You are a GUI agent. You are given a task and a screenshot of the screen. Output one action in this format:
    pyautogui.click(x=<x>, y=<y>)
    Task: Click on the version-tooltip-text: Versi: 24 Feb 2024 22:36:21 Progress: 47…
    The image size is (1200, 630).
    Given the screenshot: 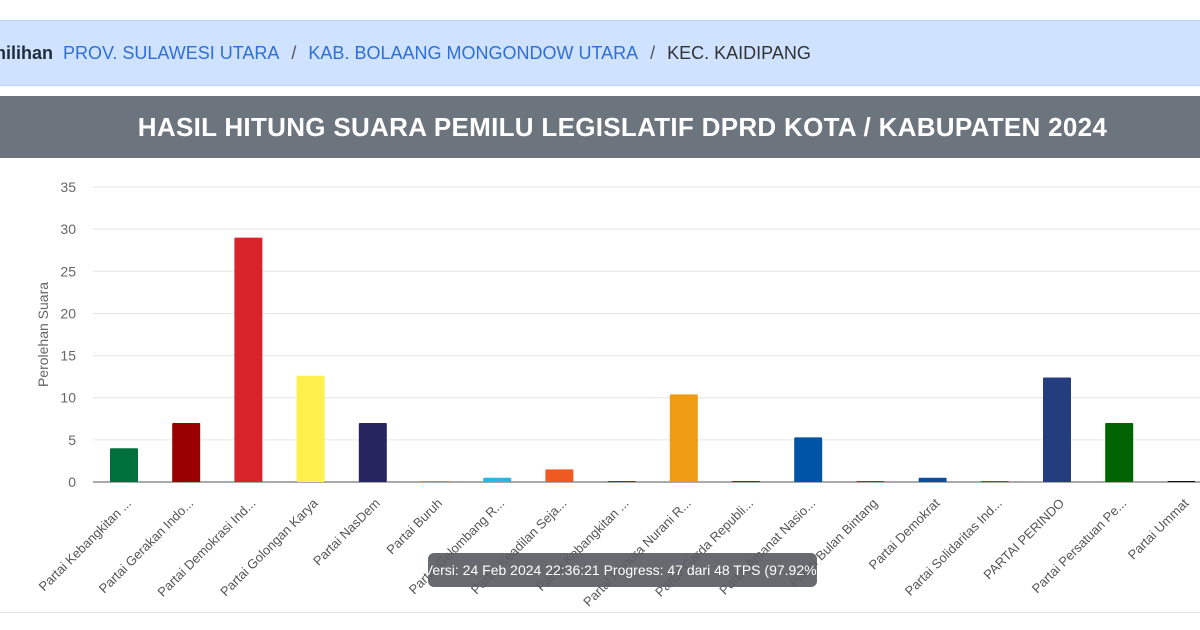 What is the action you would take?
    pyautogui.click(x=622, y=570)
    